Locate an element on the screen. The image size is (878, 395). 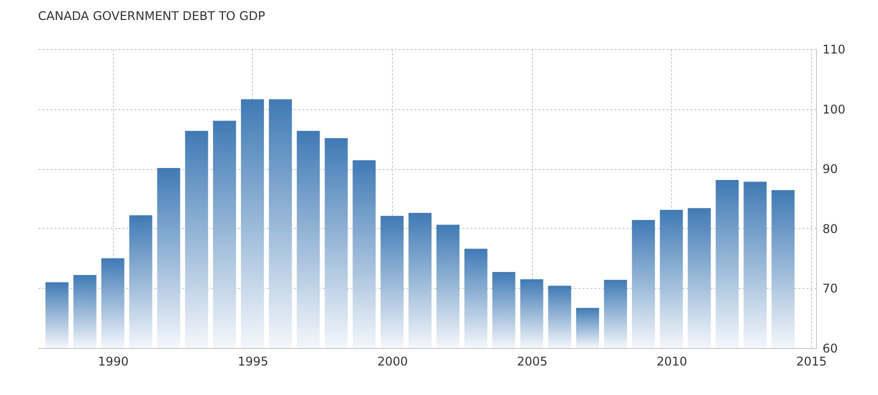
x-tick-label: 1995 is located at coordinates (253, 361).